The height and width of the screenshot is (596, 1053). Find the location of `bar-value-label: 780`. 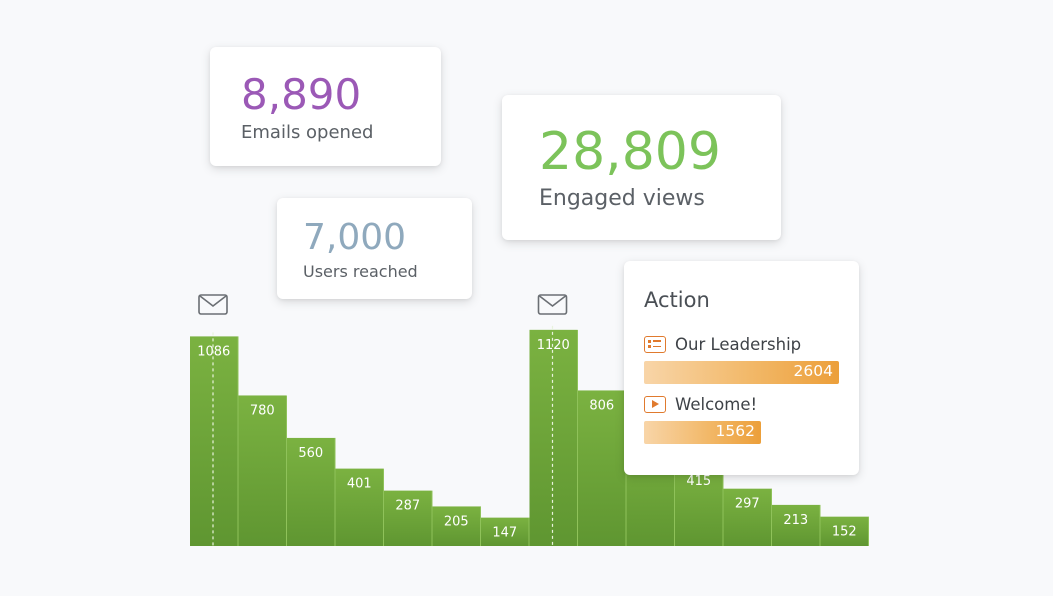

bar-value-label: 780 is located at coordinates (262, 410).